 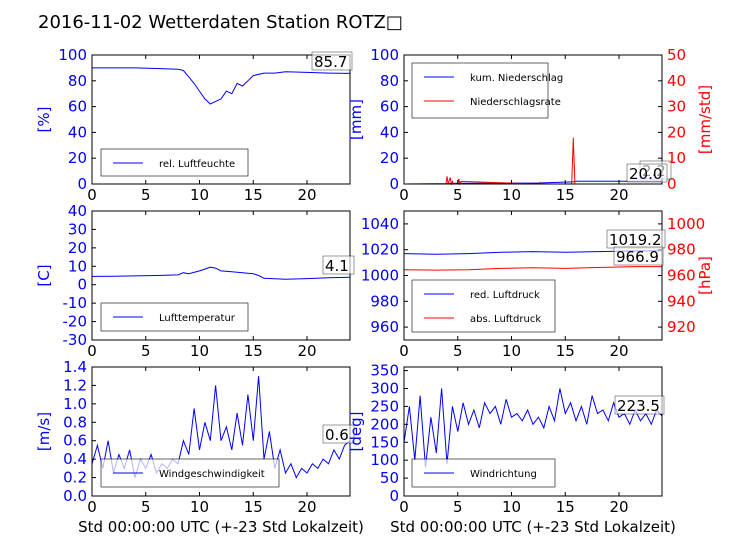 What do you see at coordinates (356, 119) in the screenshot?
I see `y-axis-label: [mm]` at bounding box center [356, 119].